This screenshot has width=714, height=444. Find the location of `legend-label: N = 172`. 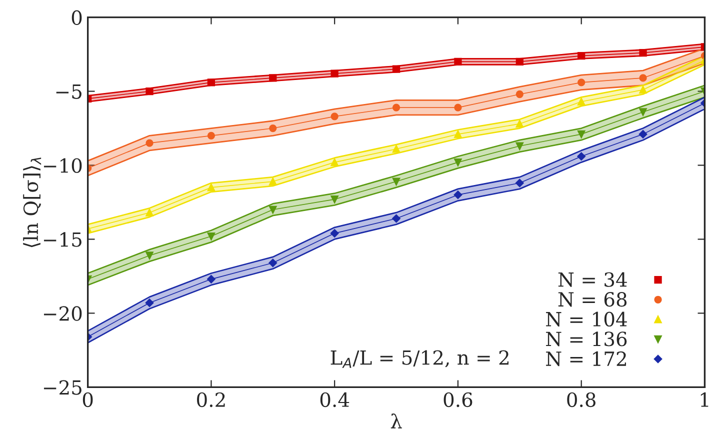

legend-label: N = 172 is located at coordinates (586, 358).